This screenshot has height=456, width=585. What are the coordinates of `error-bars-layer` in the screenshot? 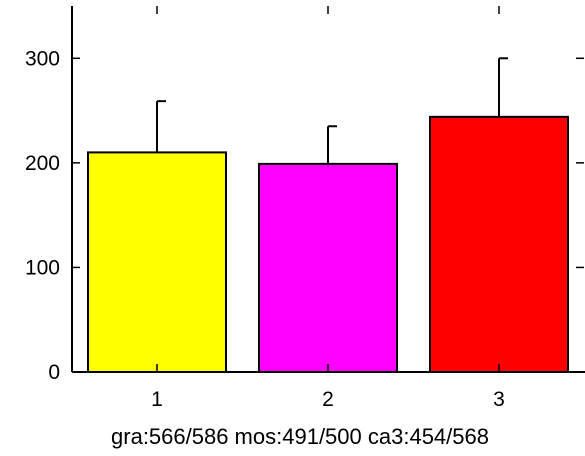 It's located at (332, 110).